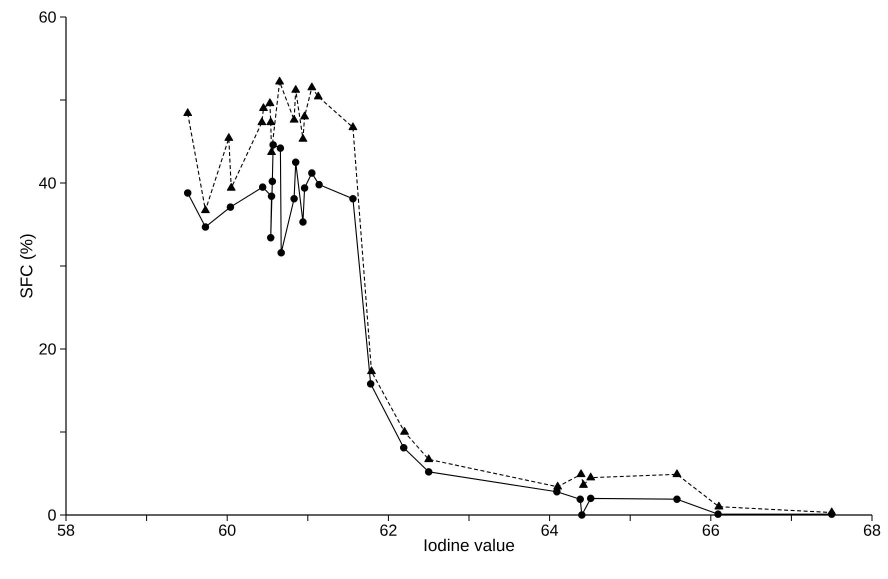 The width and height of the screenshot is (888, 579). What do you see at coordinates (47, 17) in the screenshot?
I see `y-tick-label: 60` at bounding box center [47, 17].